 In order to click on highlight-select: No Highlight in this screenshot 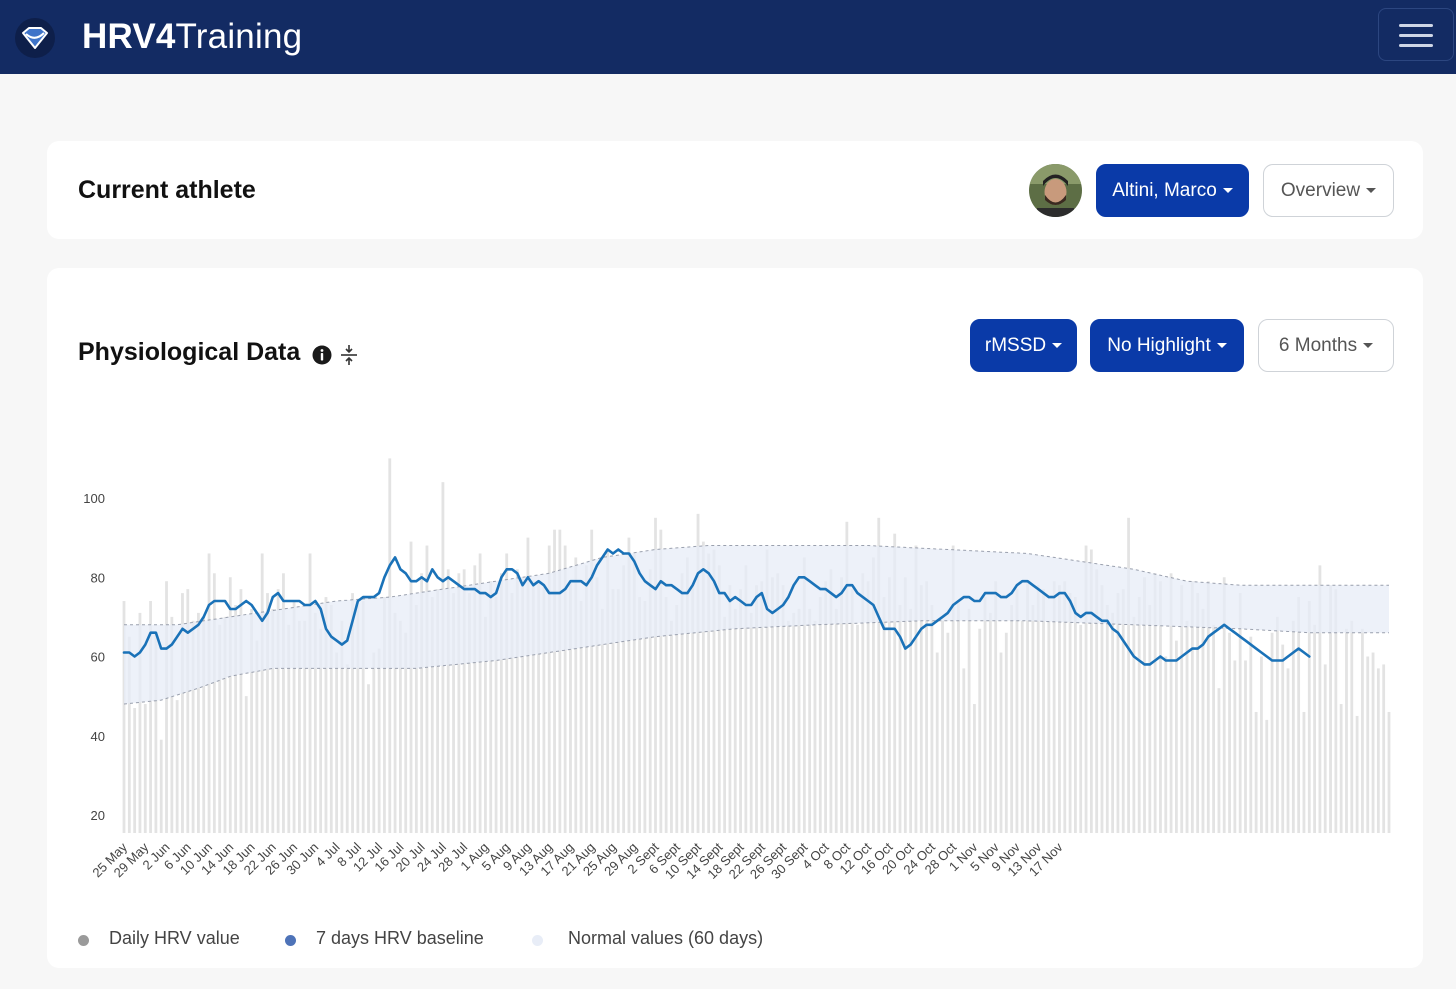, I will do `click(1167, 345)`.